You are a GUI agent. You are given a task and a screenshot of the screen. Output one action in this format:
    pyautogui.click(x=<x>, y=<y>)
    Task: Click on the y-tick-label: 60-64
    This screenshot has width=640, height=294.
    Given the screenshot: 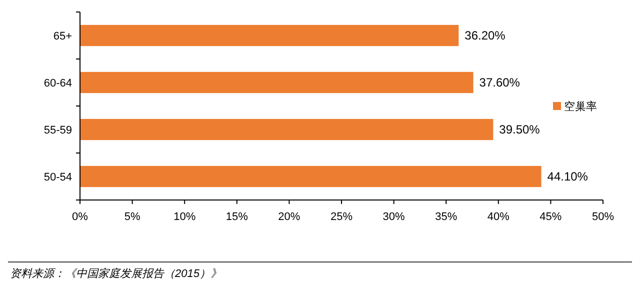 What is the action you would take?
    pyautogui.click(x=58, y=84)
    